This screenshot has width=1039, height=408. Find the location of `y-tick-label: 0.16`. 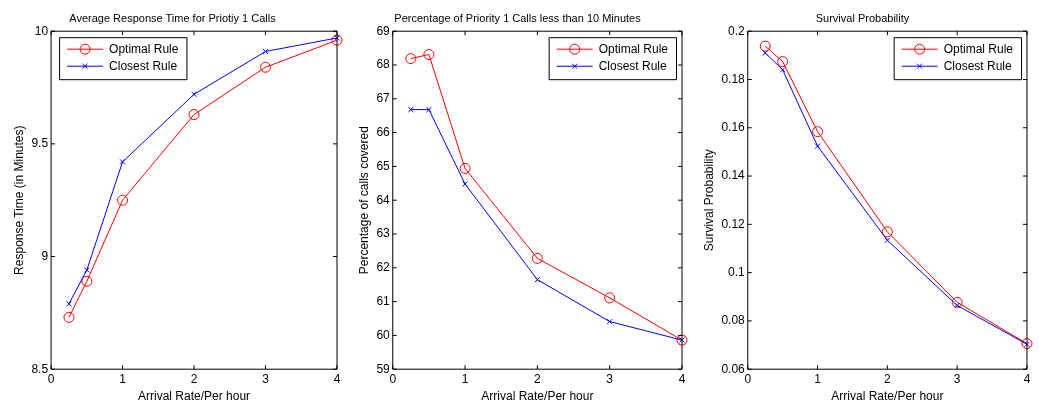

y-tick-label: 0.16 is located at coordinates (733, 127).